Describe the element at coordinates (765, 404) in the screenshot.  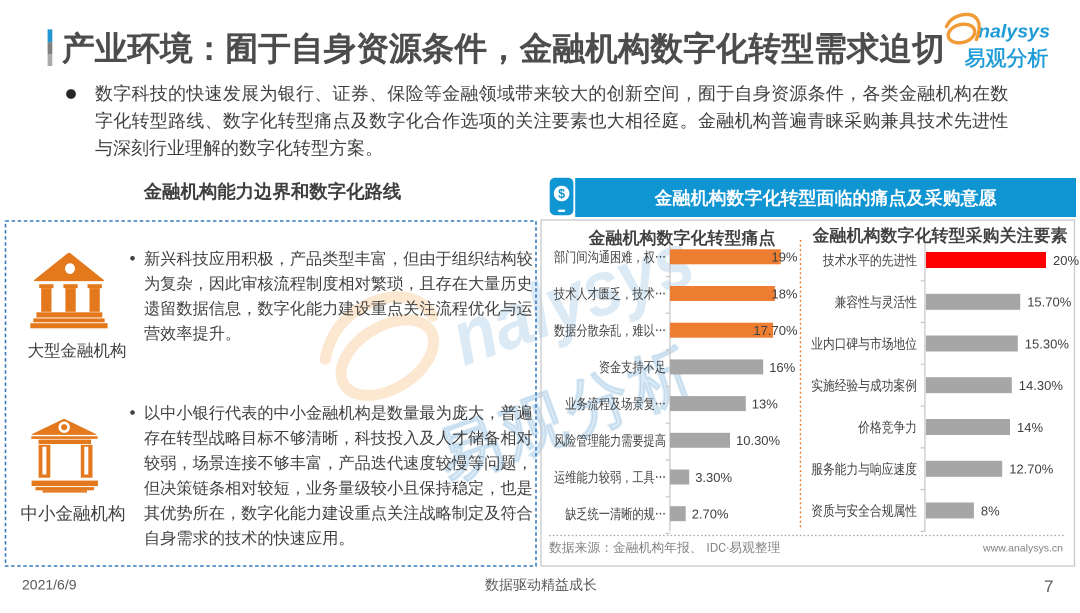
I see `svg-text: 13%` at that location.